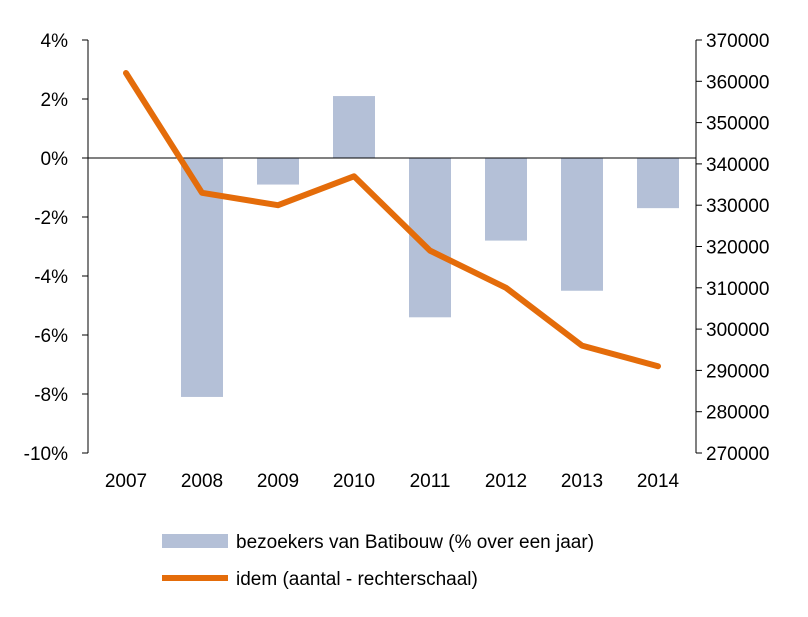 This screenshot has height=617, width=808. Describe the element at coordinates (737, 371) in the screenshot. I see `right-tick-label: 290000` at that location.